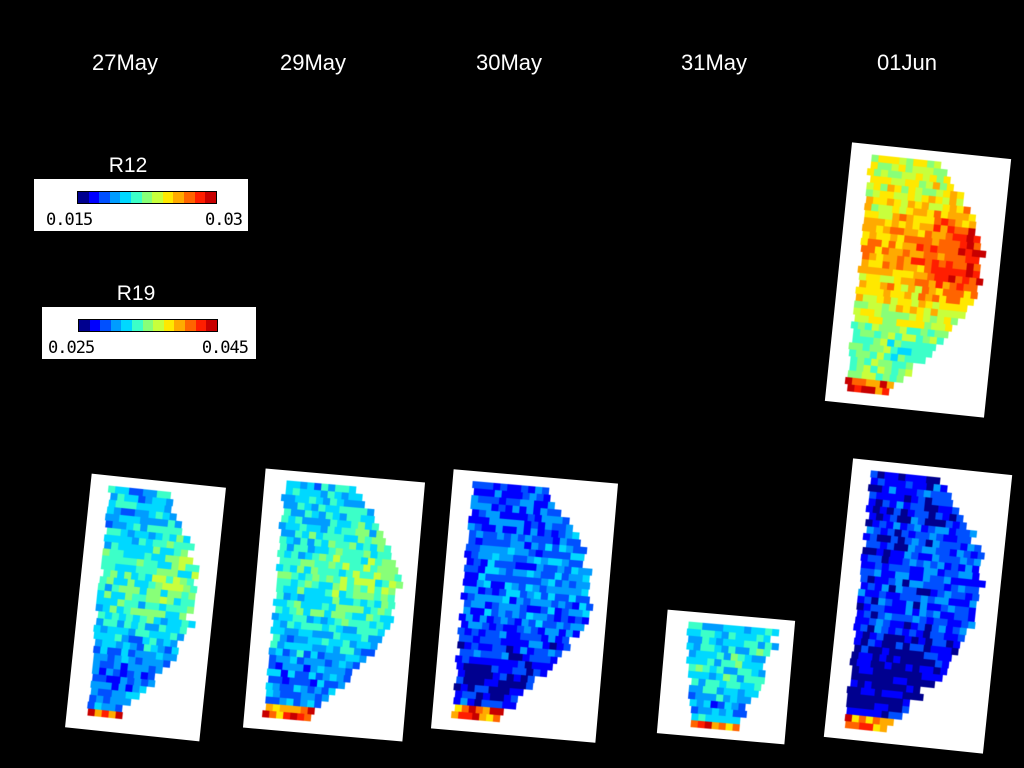  I want to click on colorbar-r12-max-label: 0.03, so click(224, 220).